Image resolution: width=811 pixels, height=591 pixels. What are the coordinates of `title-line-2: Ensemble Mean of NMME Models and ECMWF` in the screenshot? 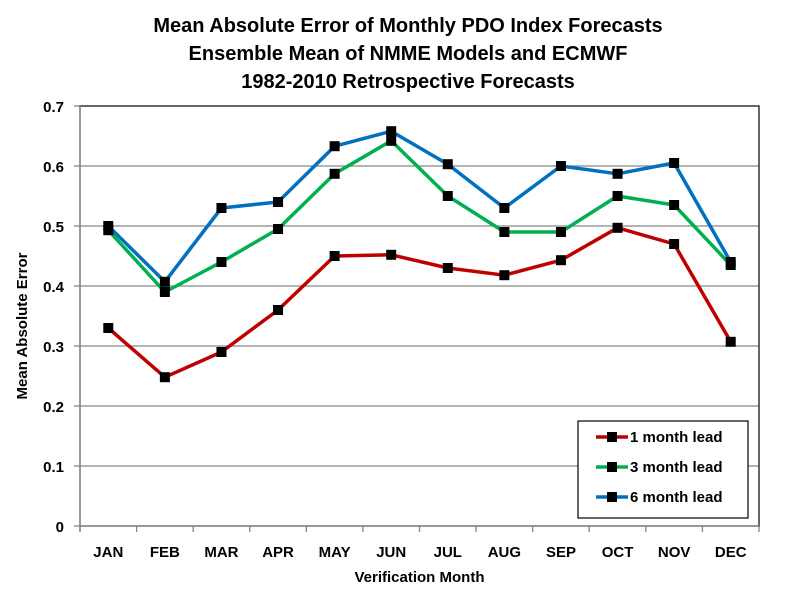 It's located at (408, 54).